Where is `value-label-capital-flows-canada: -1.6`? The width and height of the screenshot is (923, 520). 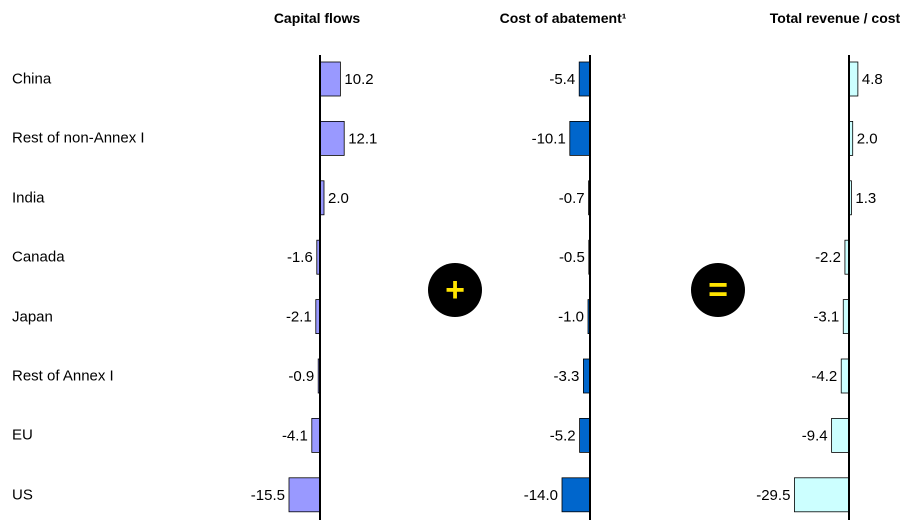 value-label-capital-flows-canada: -1.6 is located at coordinates (300, 257).